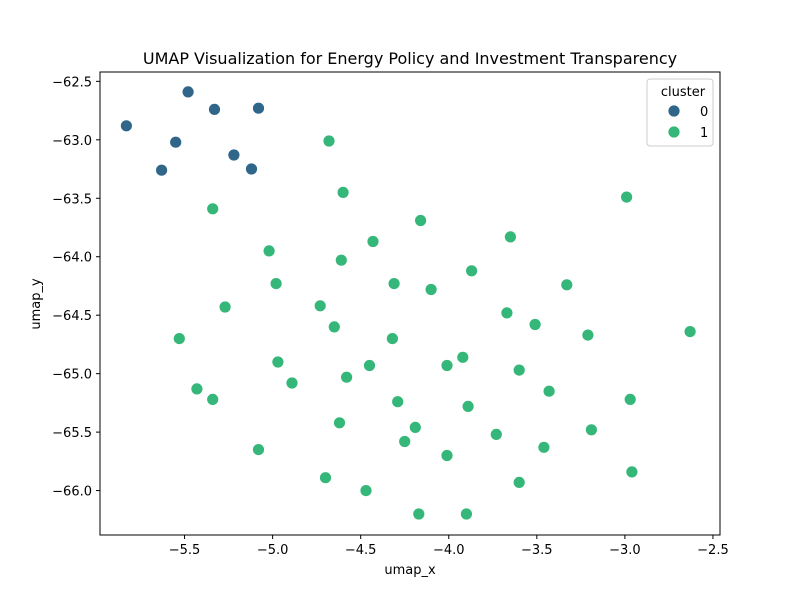 Image resolution: width=800 pixels, height=600 pixels. Describe the element at coordinates (713, 550) in the screenshot. I see `x-tick-label: −2.5` at that location.